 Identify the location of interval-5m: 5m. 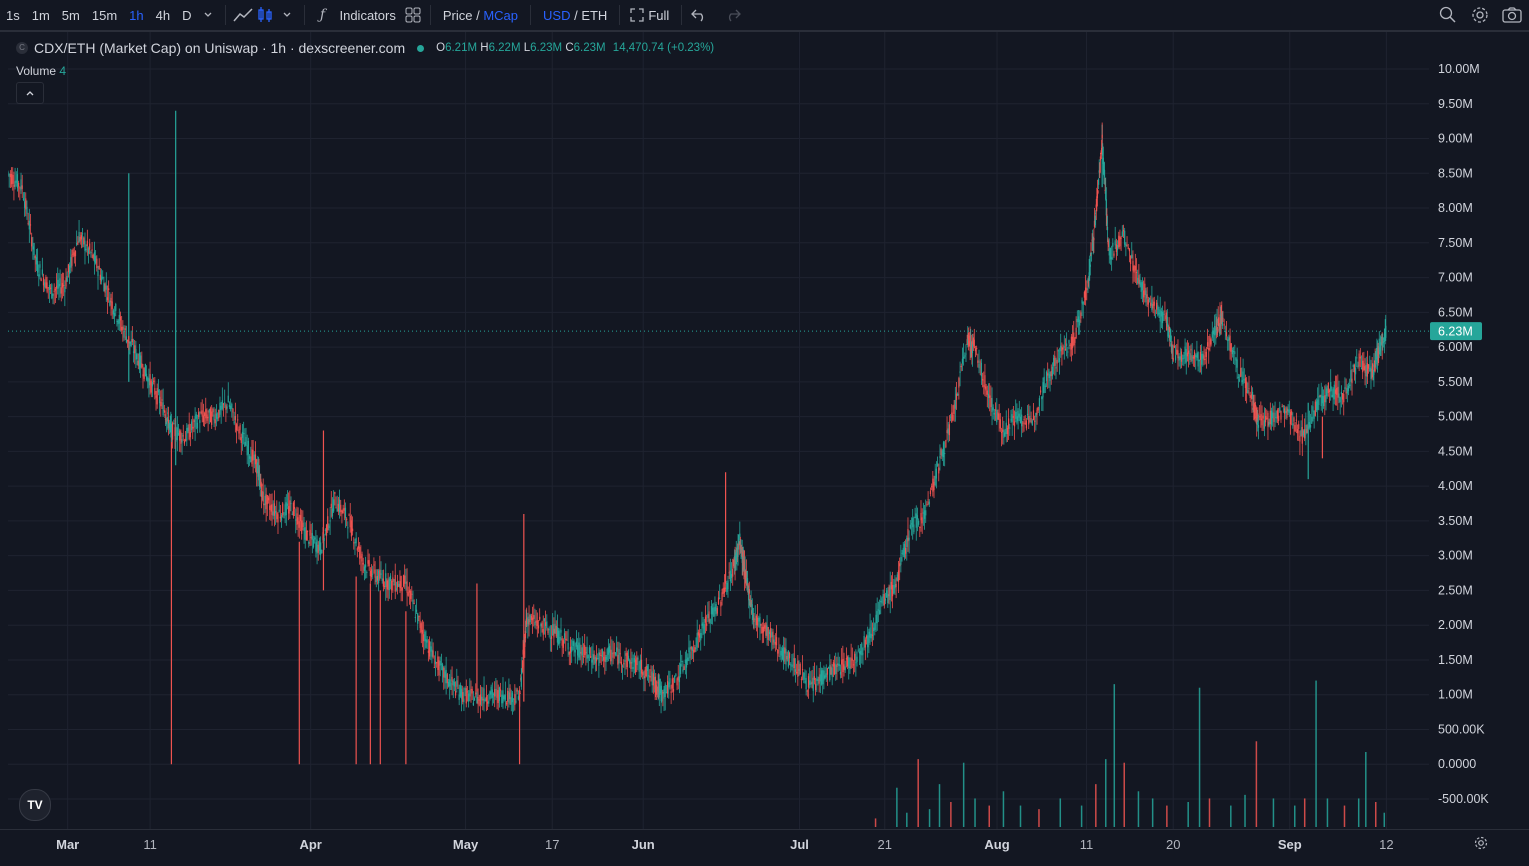
(70, 15).